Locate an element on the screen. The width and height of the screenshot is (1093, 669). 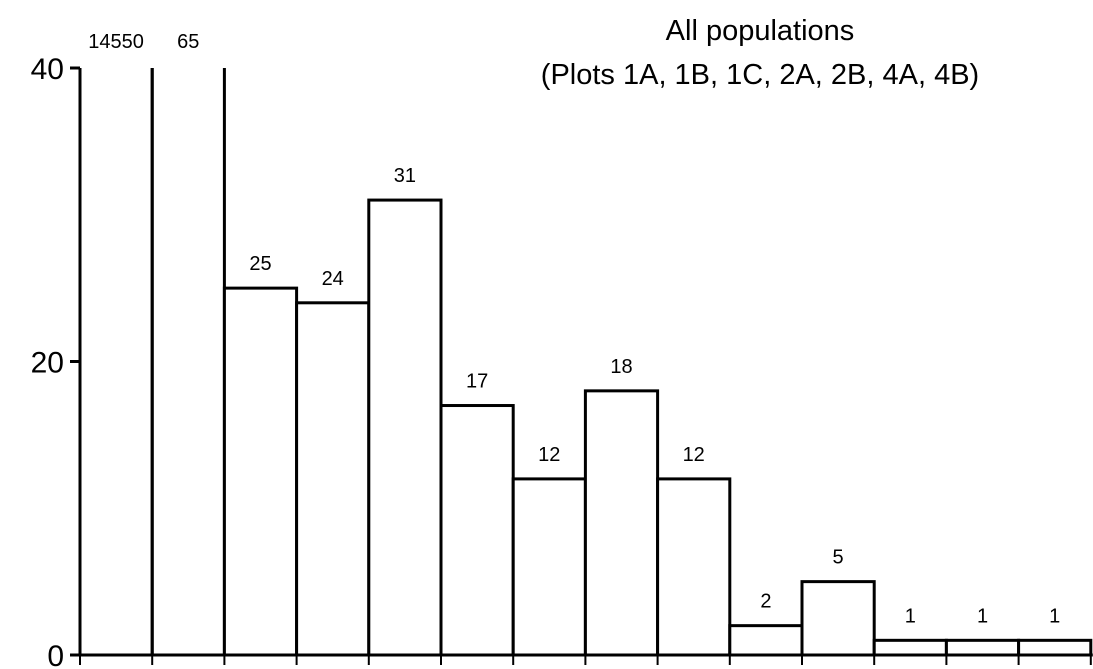
bar-value-label: 65 is located at coordinates (188, 42).